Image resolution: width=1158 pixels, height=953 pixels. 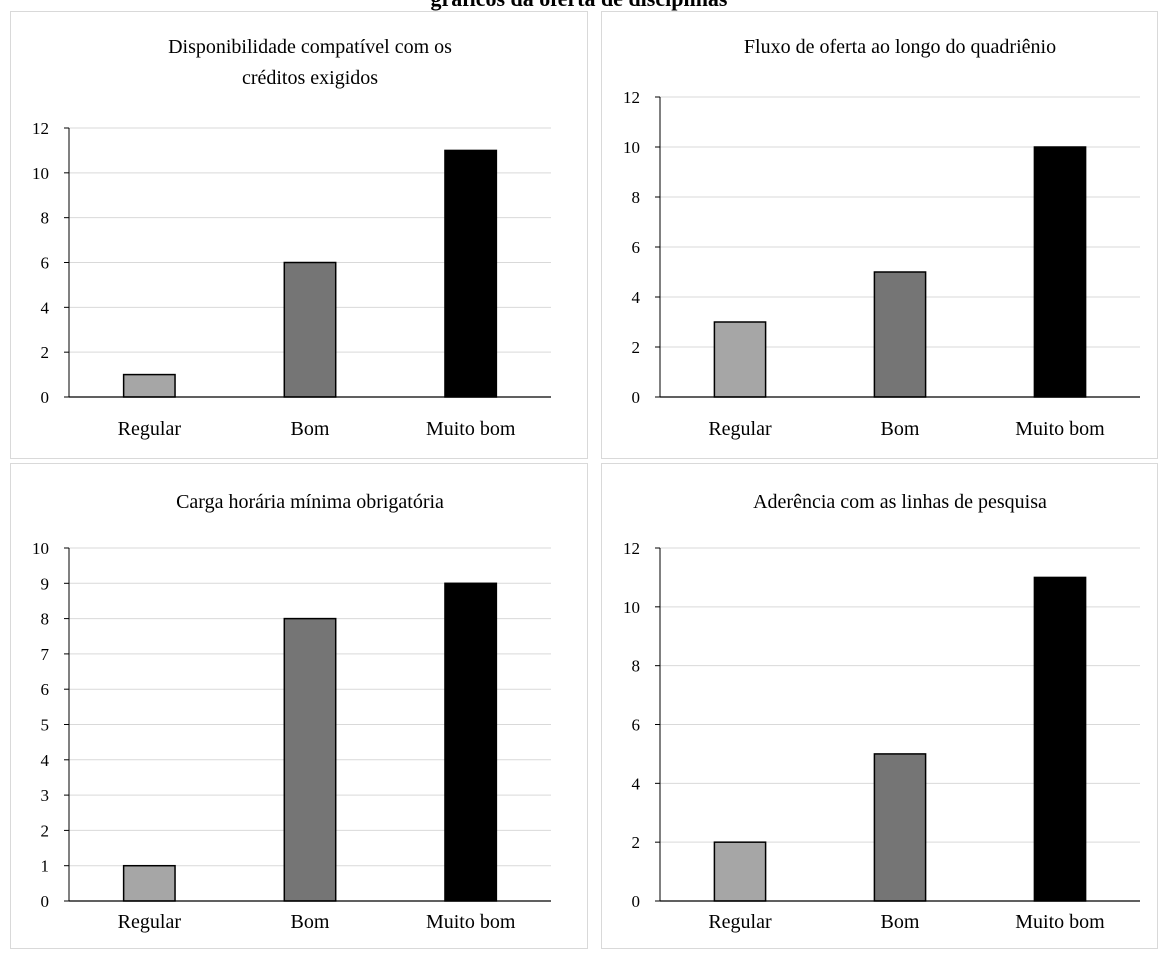 I want to click on y-tick-label: 3, so click(x=45, y=795).